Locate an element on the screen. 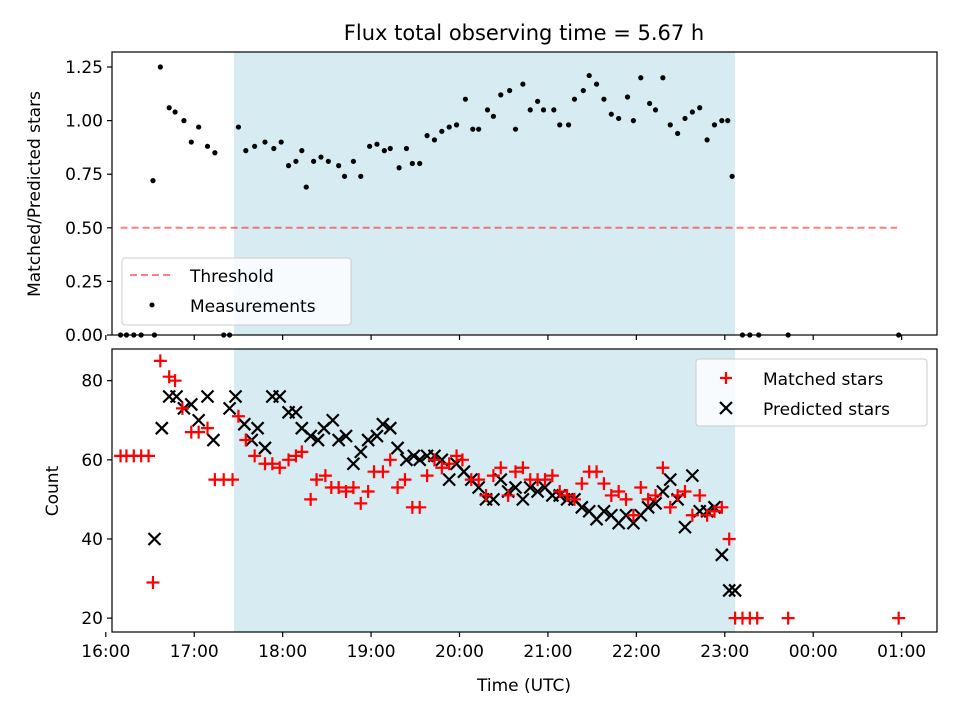 Image resolution: width=960 pixels, height=720 pixels. time-x-tick-label: 20:00 is located at coordinates (459, 652).